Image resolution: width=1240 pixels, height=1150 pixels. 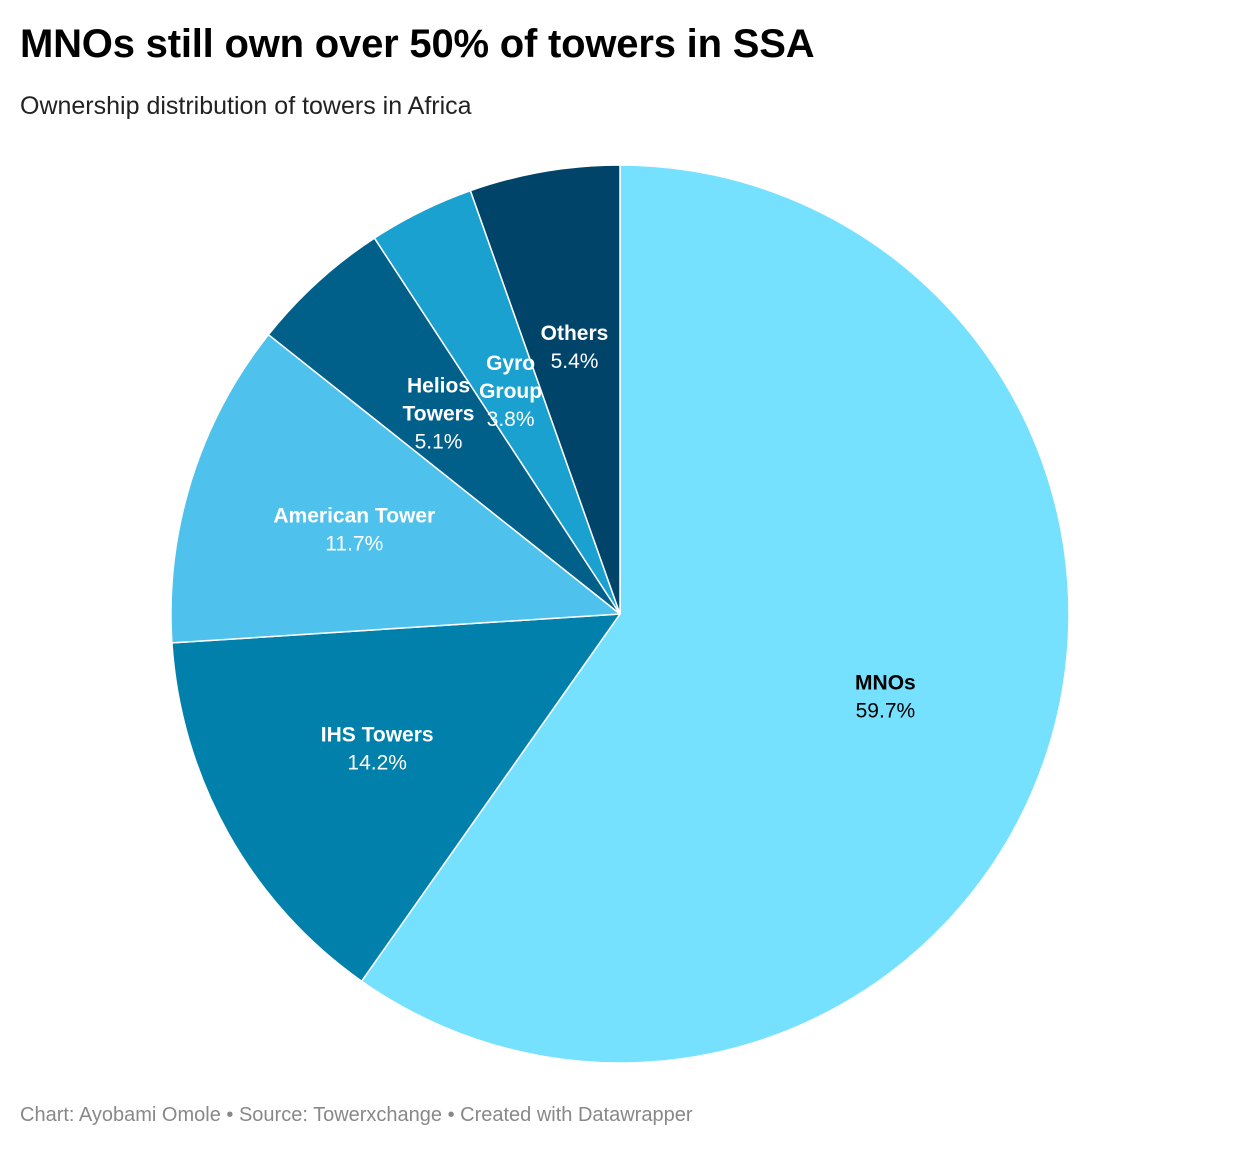 What do you see at coordinates (575, 333) in the screenshot?
I see `slice-name-others: Others` at bounding box center [575, 333].